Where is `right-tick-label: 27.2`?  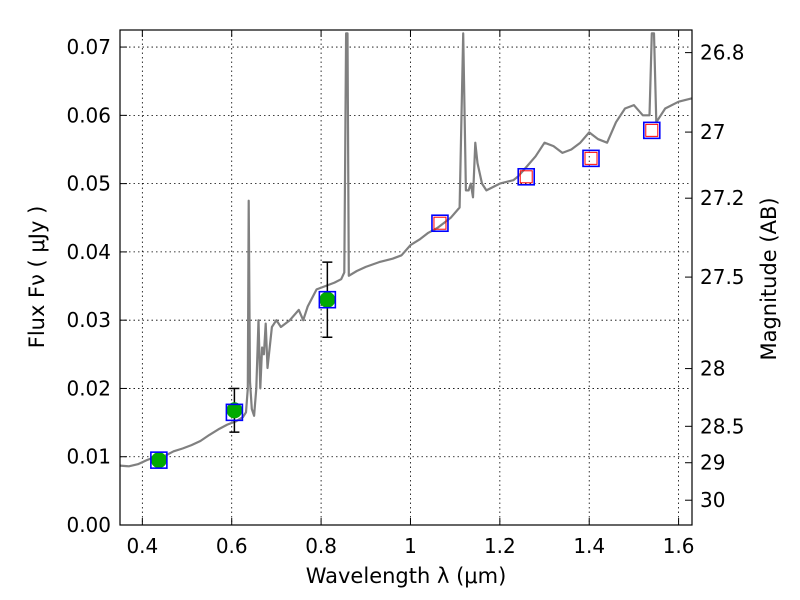
right-tick-label: 27.2 is located at coordinates (722, 198).